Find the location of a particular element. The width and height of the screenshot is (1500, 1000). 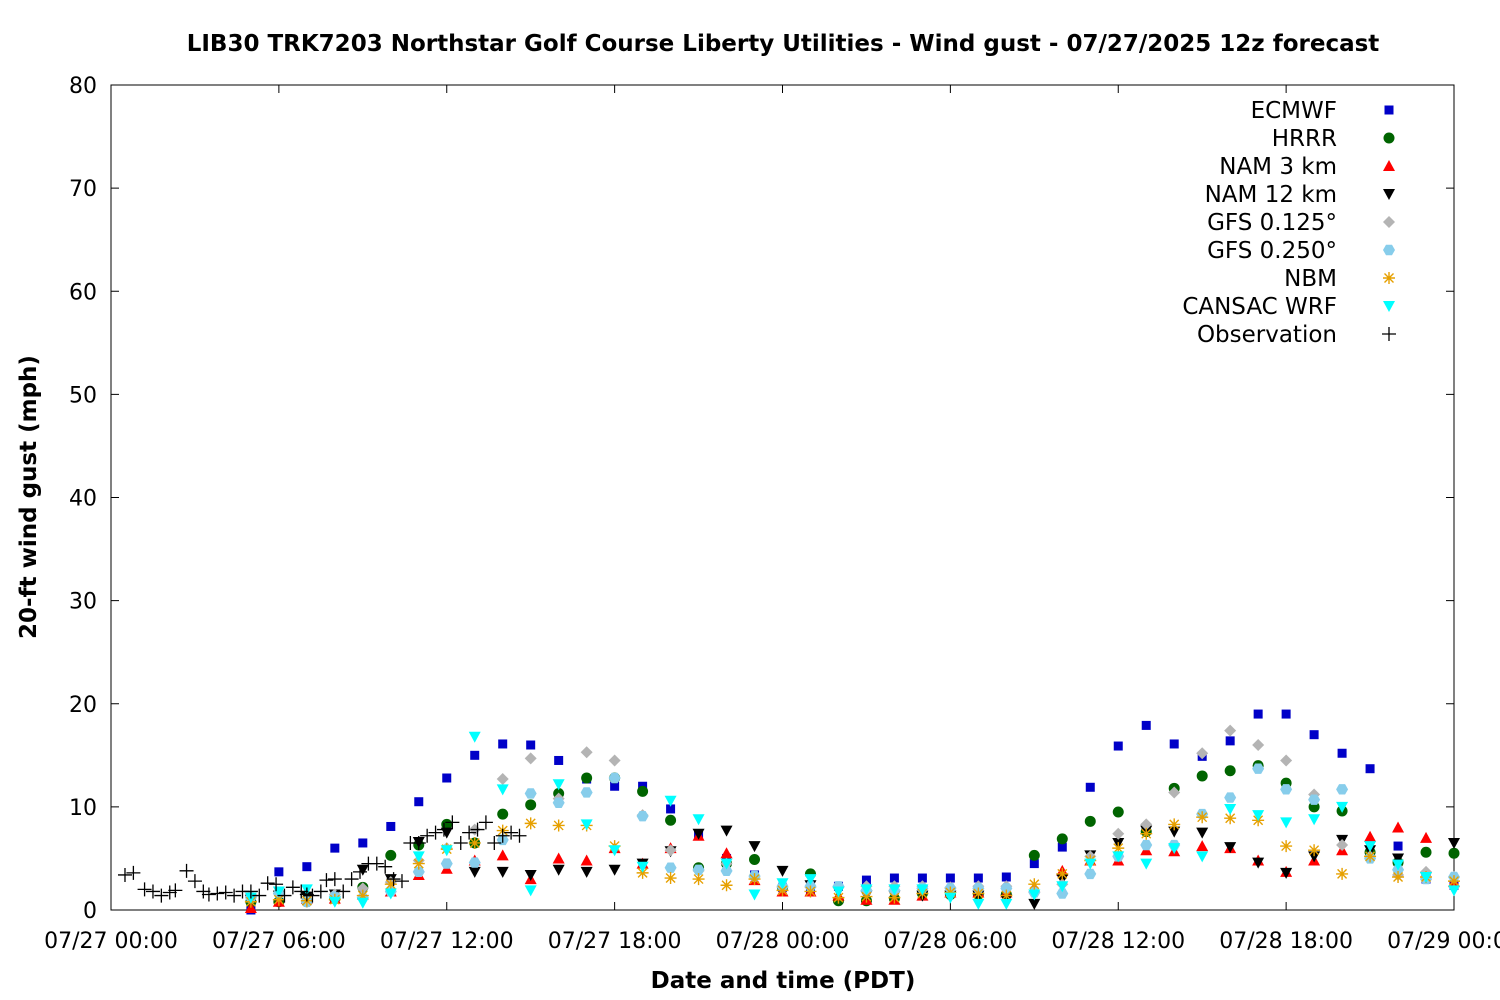

y-tick-label: 20 is located at coordinates (83, 705).